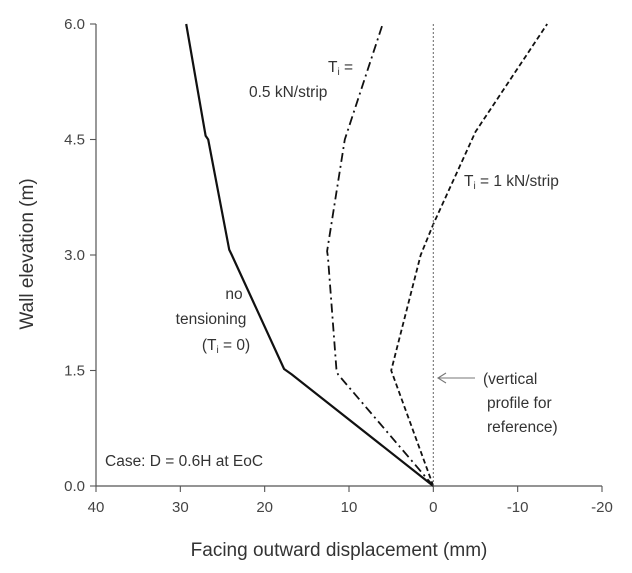 The image size is (632, 573). What do you see at coordinates (233, 294) in the screenshot?
I see `annotation-no-tension-line1: no` at bounding box center [233, 294].